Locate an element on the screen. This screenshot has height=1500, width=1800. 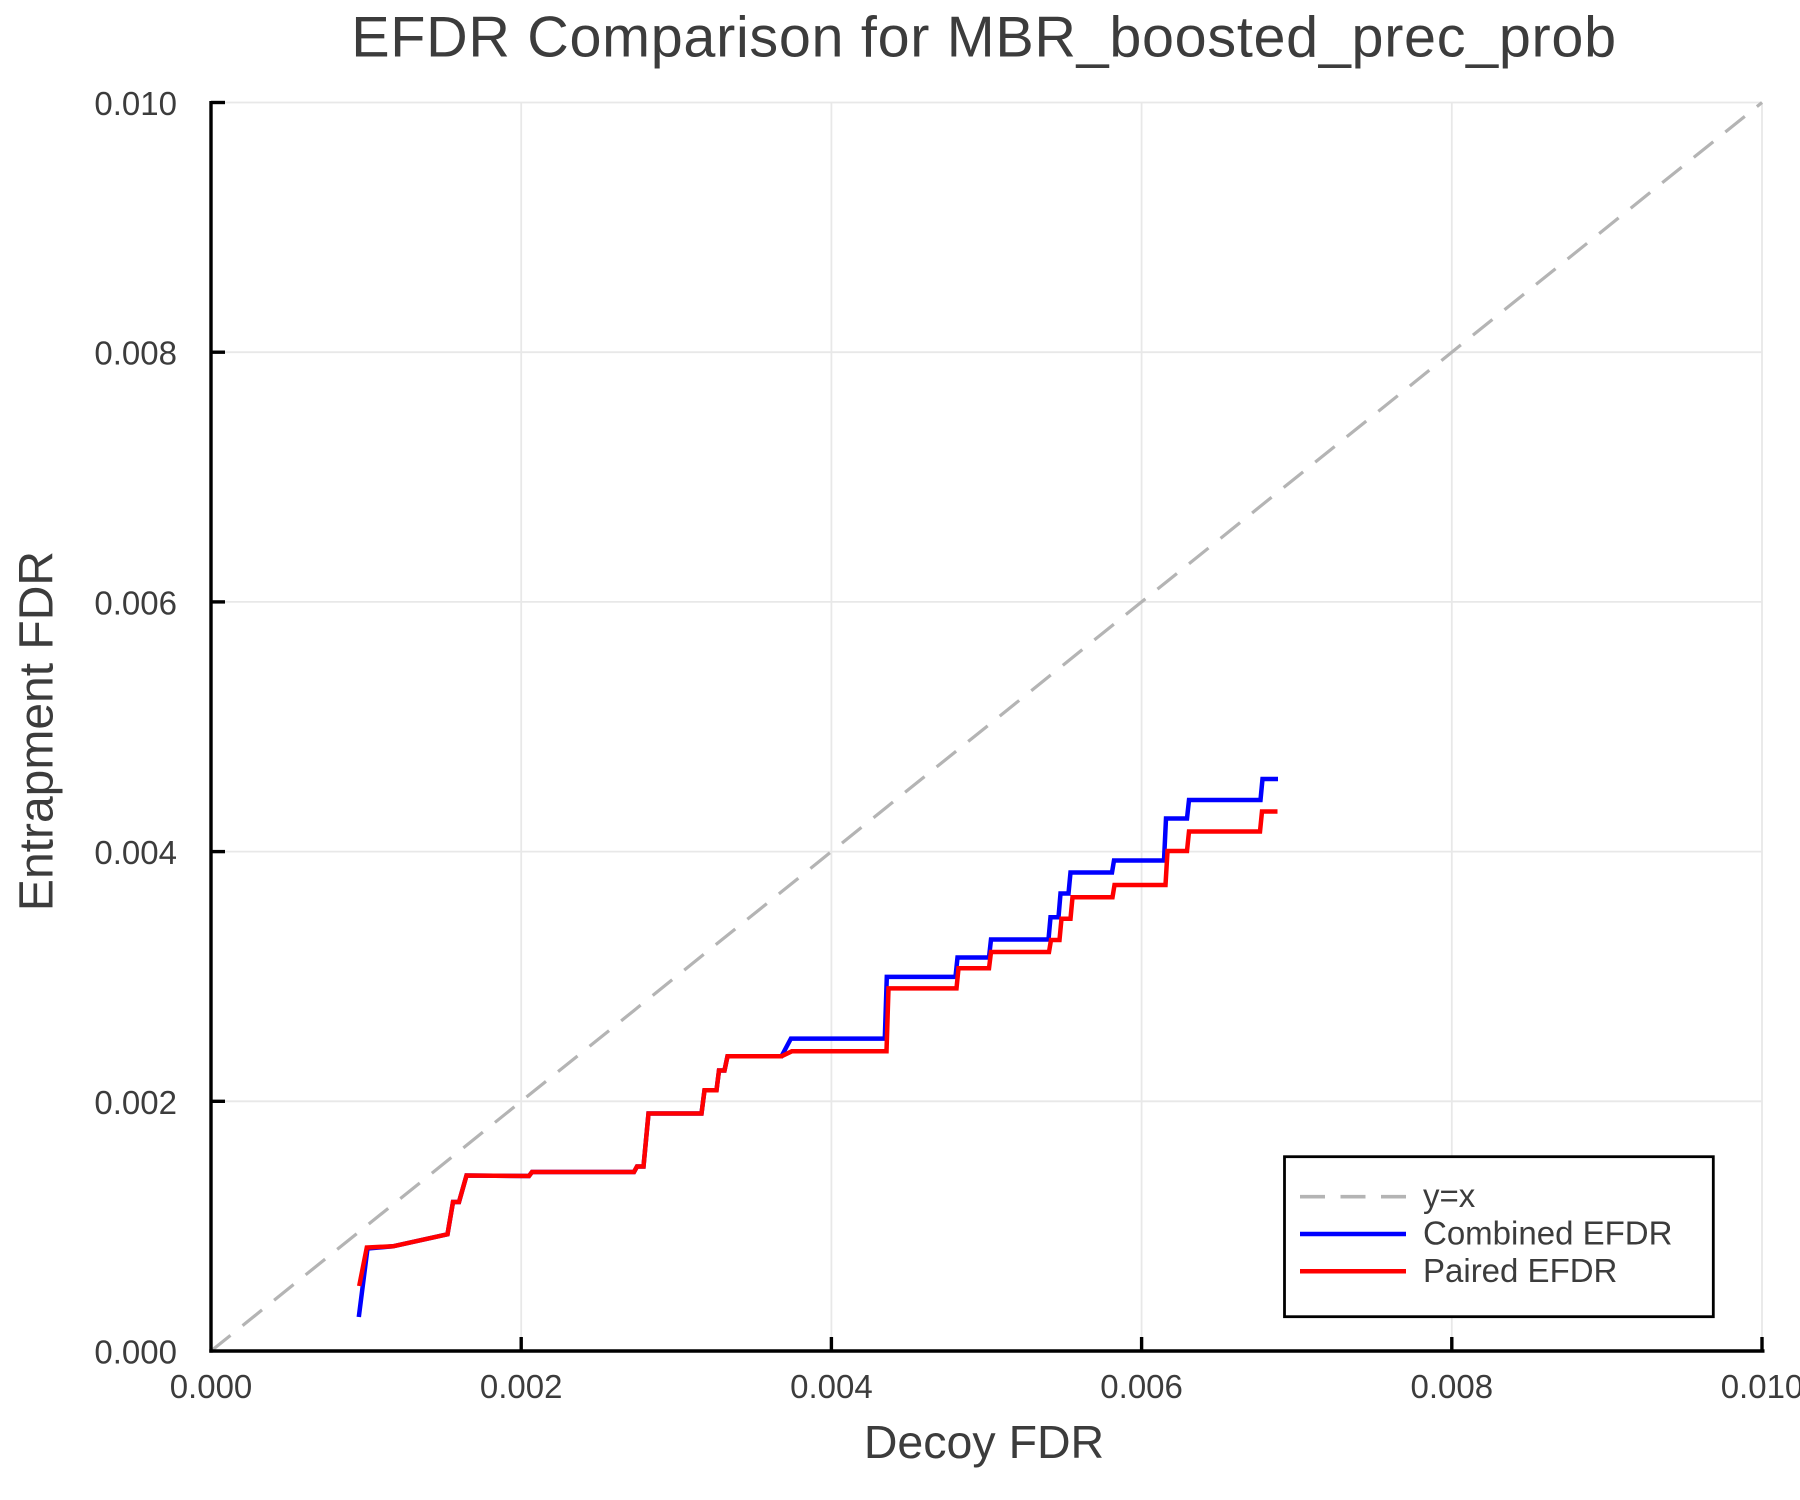
svg-text: Decoy FDR is located at coordinates (984, 1442).